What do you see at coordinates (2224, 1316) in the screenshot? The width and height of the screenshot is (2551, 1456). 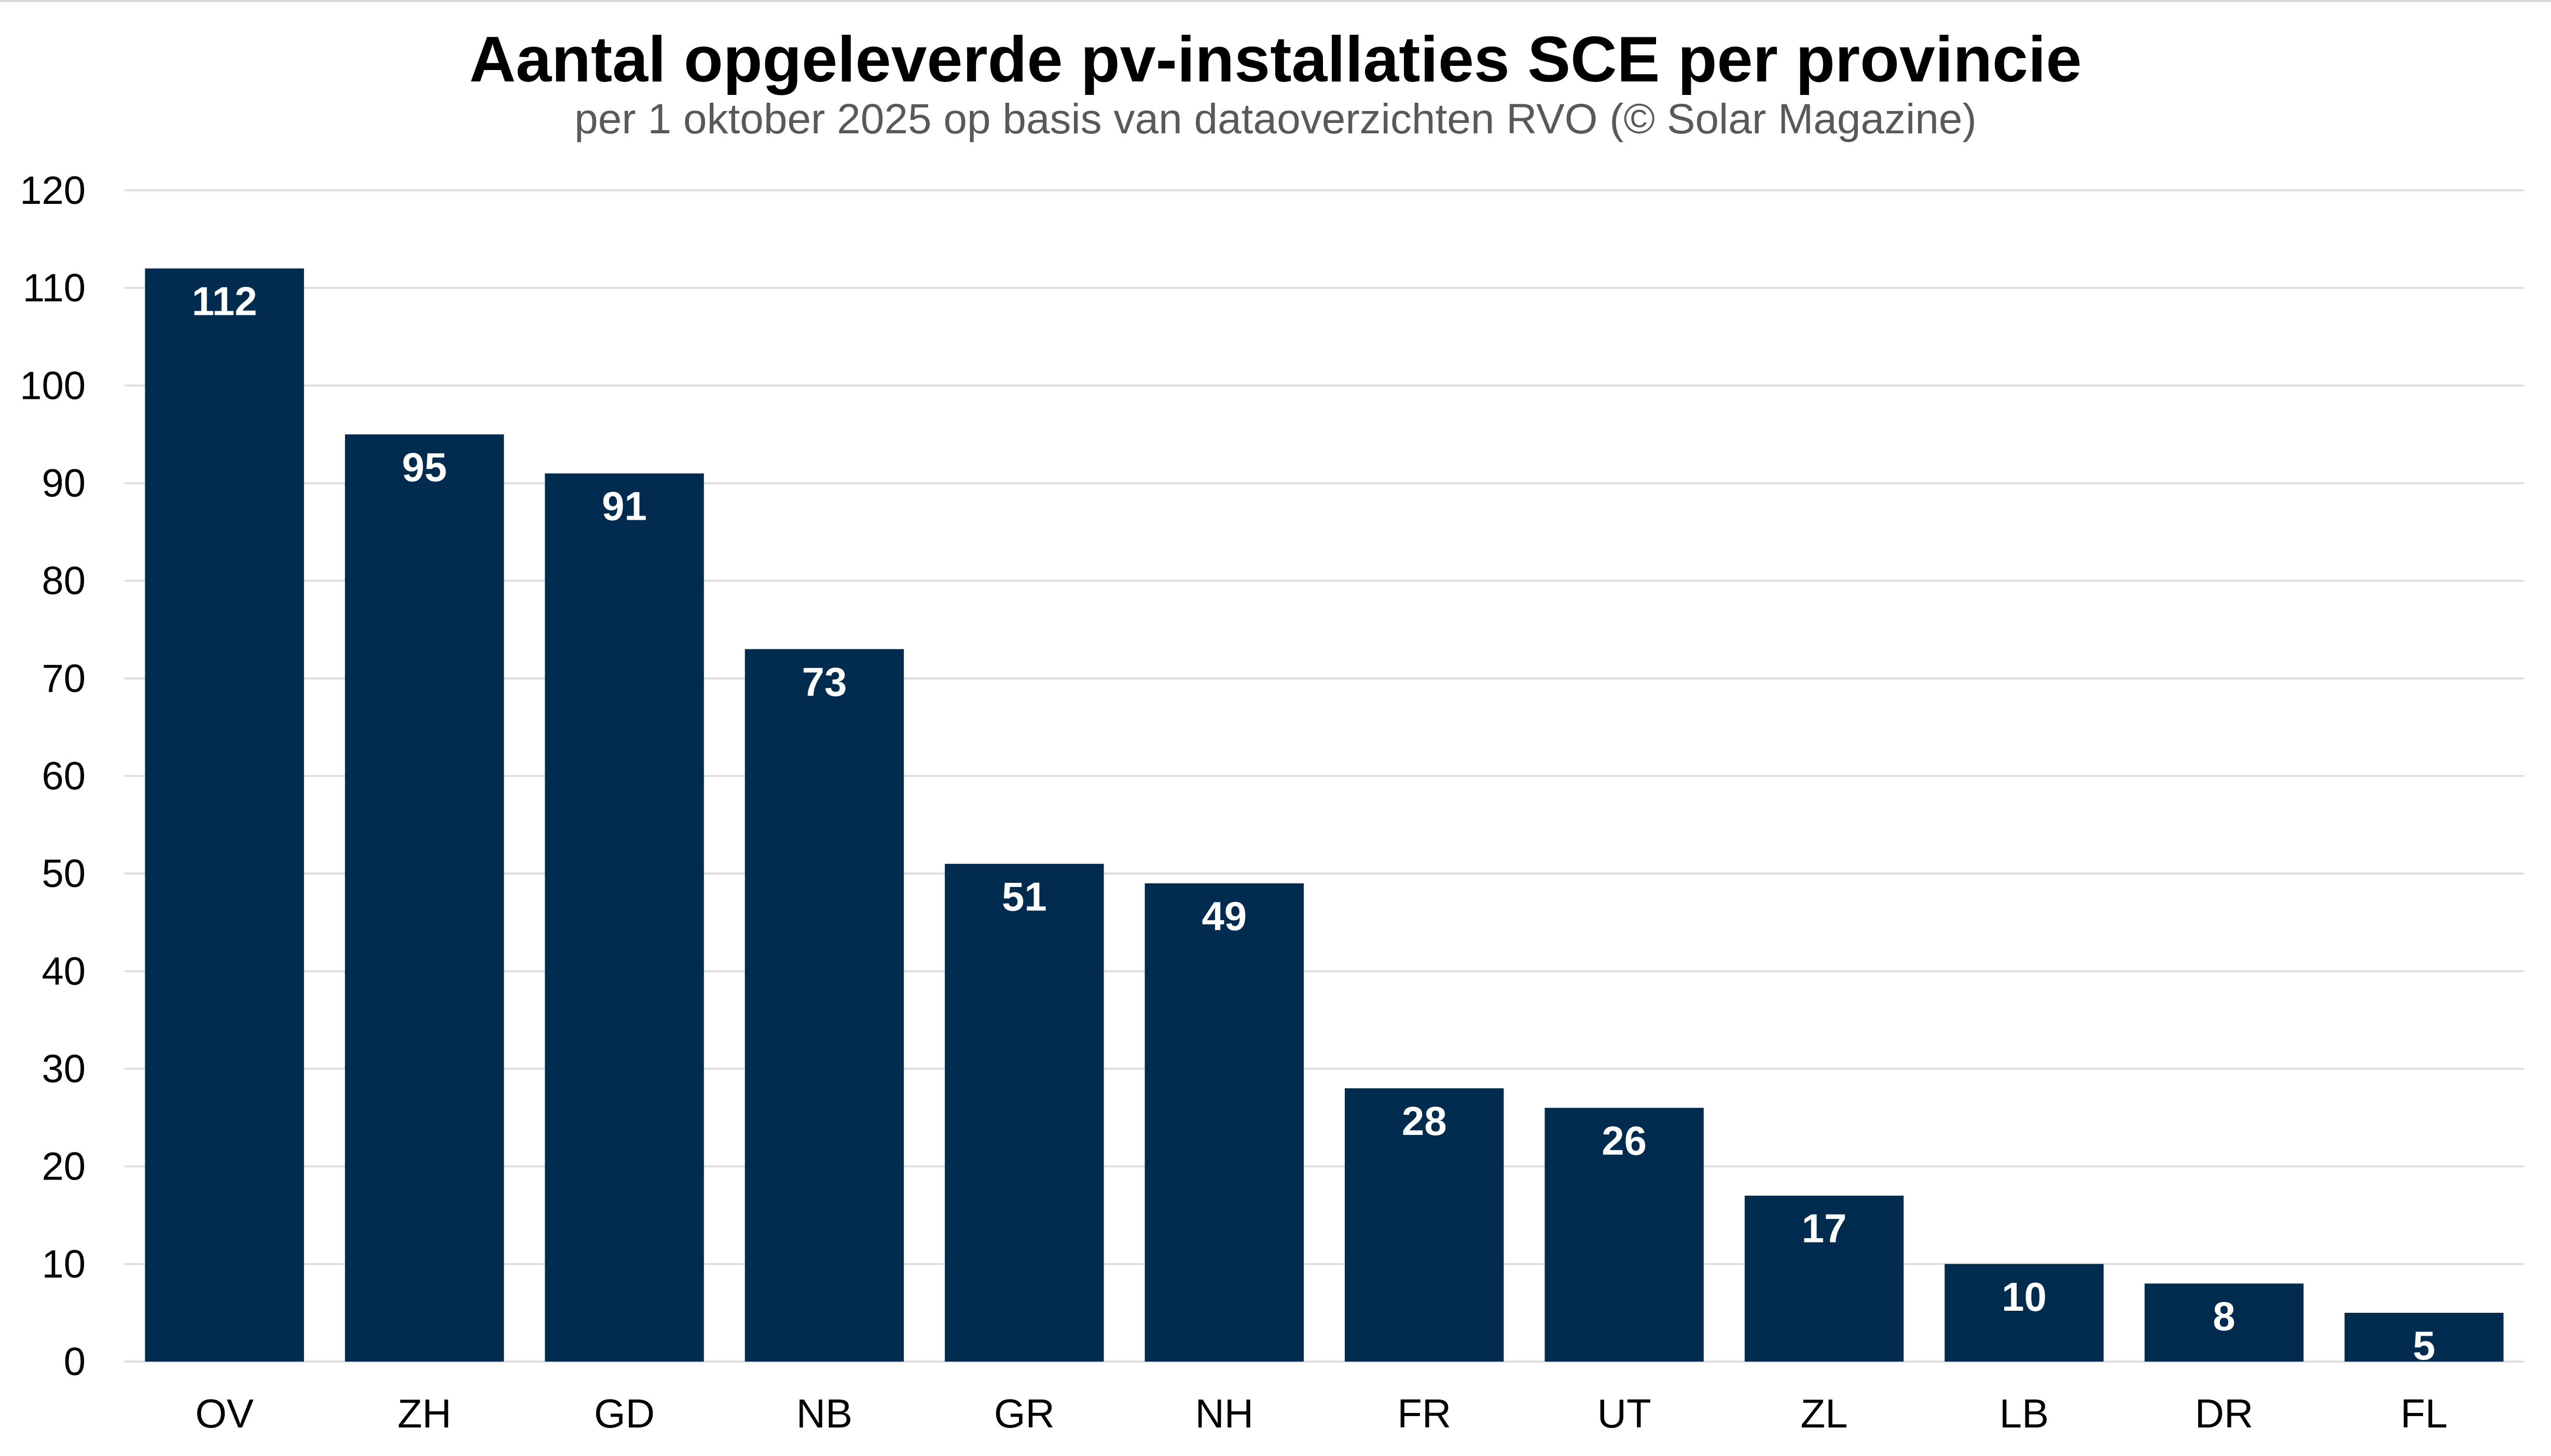 I see `bar-value-label: 8` at bounding box center [2224, 1316].